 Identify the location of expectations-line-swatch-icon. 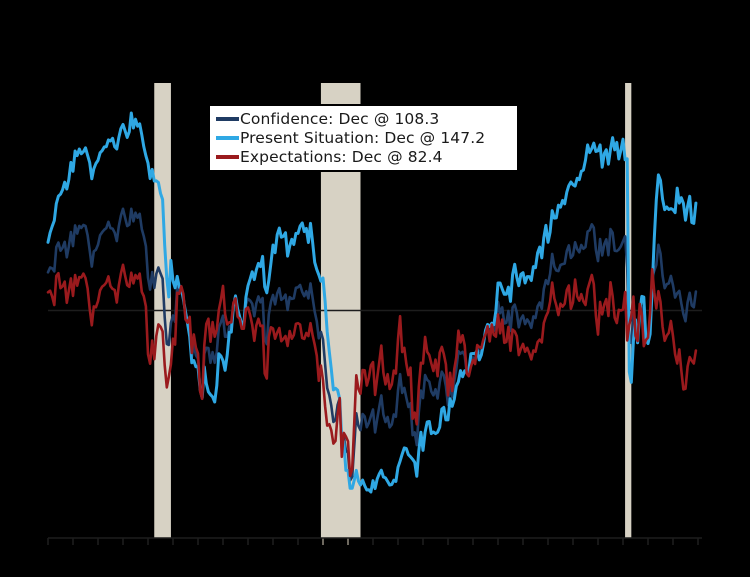
(227, 157).